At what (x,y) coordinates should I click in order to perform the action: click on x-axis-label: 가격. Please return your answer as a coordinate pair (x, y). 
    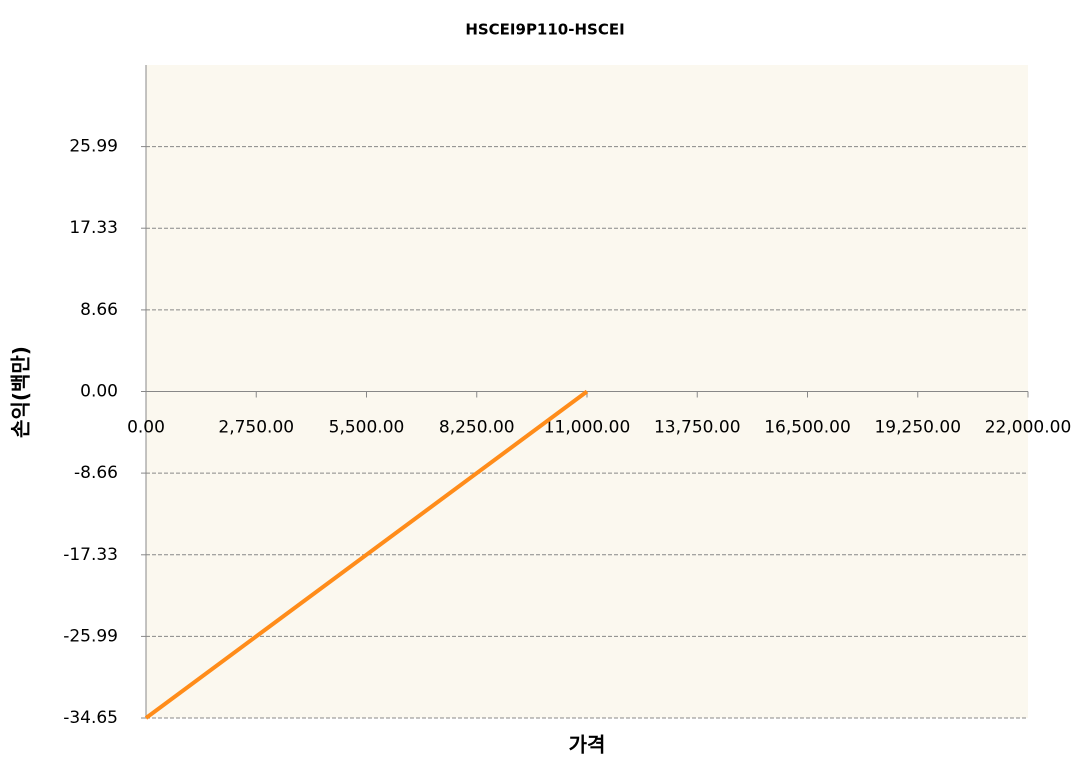
    Looking at the image, I should click on (587, 745).